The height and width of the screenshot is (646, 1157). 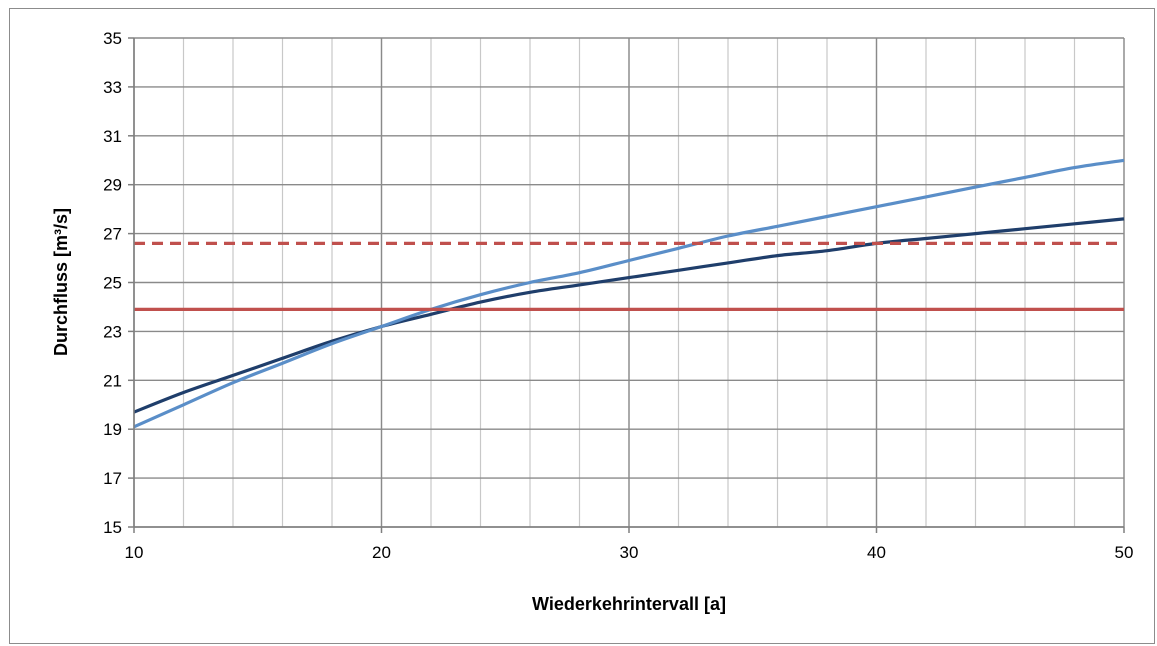 What do you see at coordinates (112, 87) in the screenshot?
I see `y-tick-label: 33` at bounding box center [112, 87].